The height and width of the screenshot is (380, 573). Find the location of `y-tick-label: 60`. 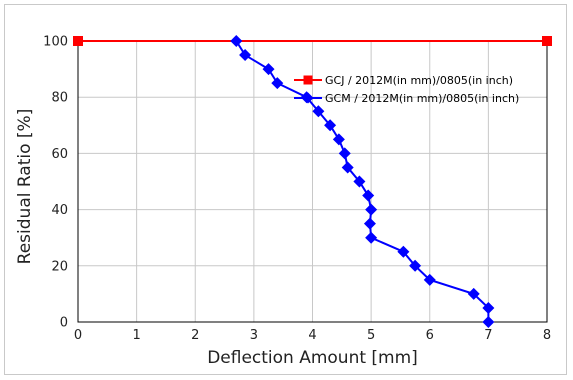

y-tick-label: 60 is located at coordinates (59, 154).